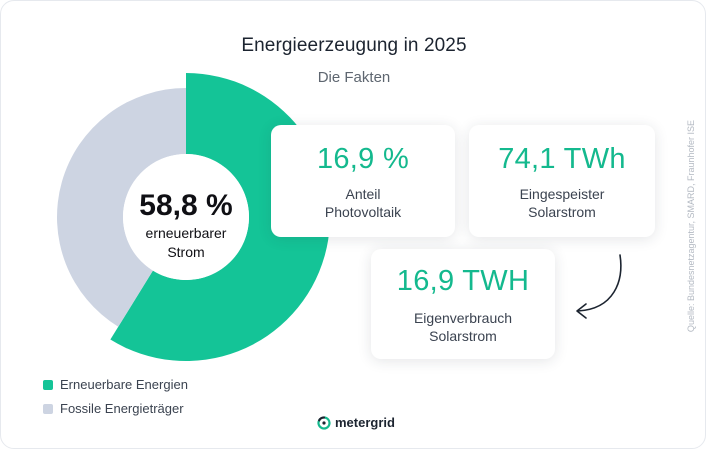 Image resolution: width=706 pixels, height=449 pixels. Describe the element at coordinates (365, 422) in the screenshot. I see `brand-name: metergrid` at that location.